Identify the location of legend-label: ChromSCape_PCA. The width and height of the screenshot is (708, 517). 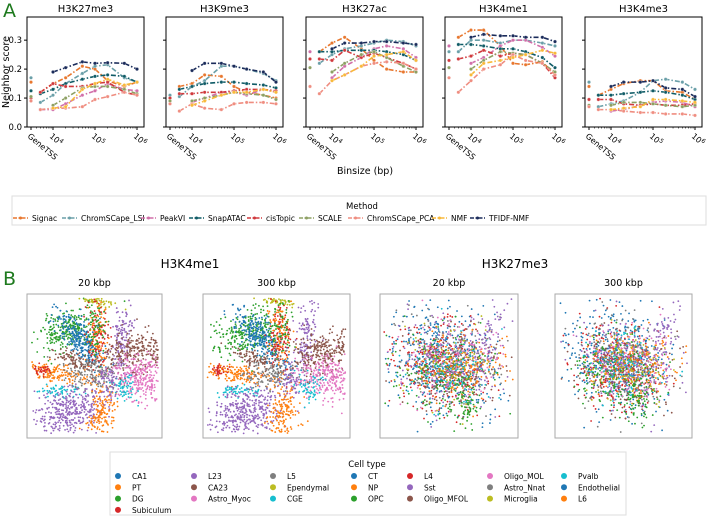
(401, 218).